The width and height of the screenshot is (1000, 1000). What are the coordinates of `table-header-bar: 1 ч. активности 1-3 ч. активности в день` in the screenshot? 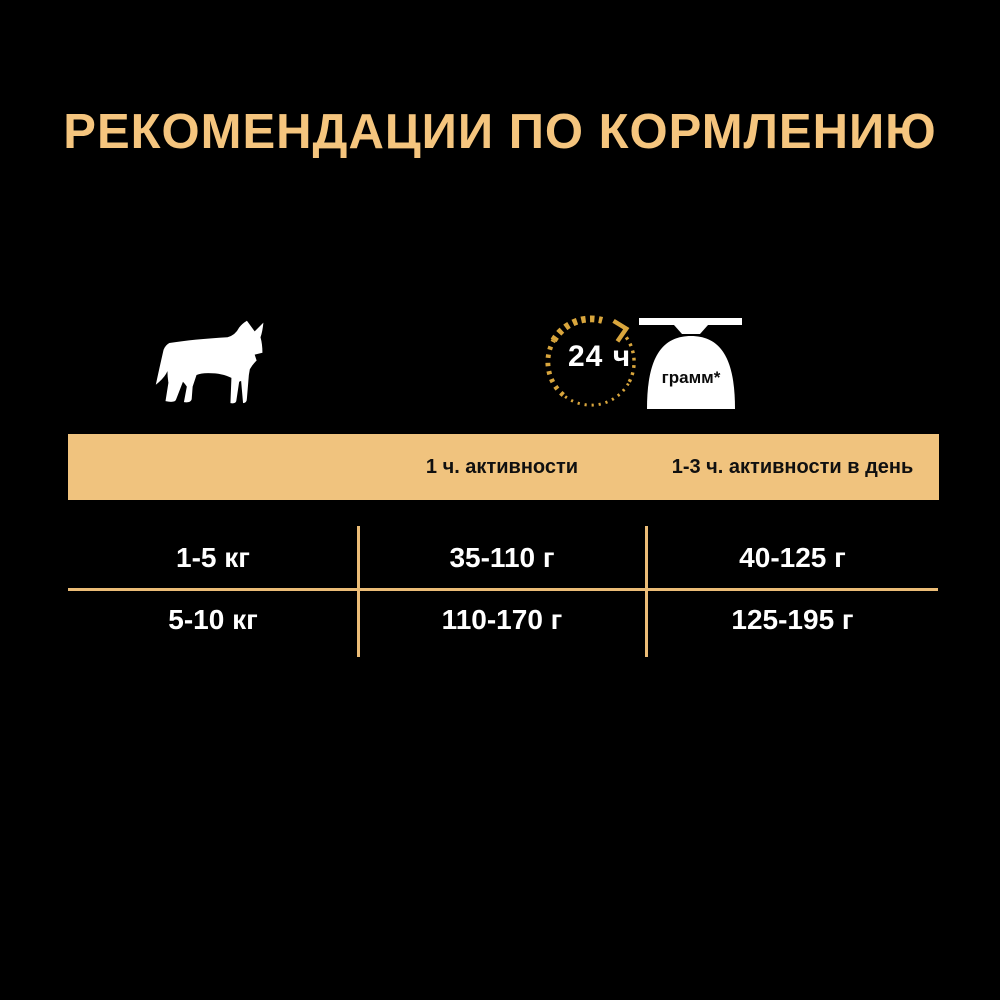 It's located at (503, 467).